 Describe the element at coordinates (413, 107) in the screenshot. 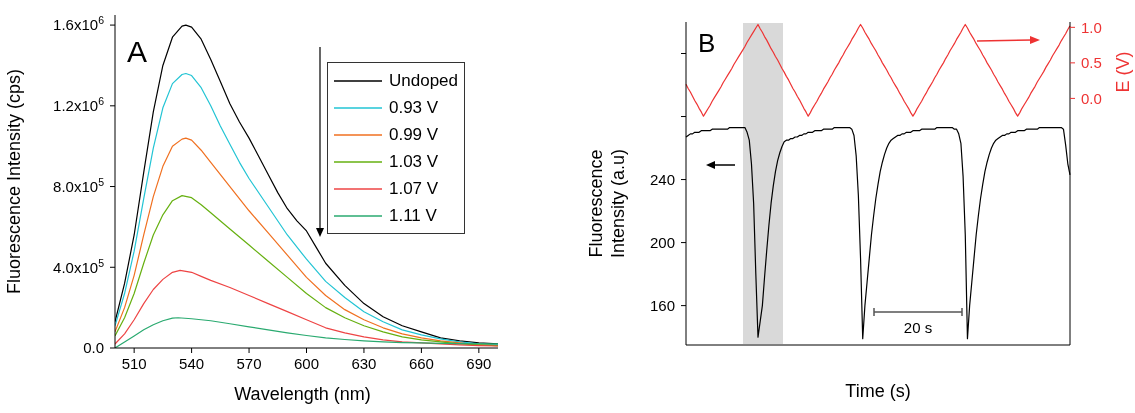

I see `legend-label: 0.93 V` at that location.